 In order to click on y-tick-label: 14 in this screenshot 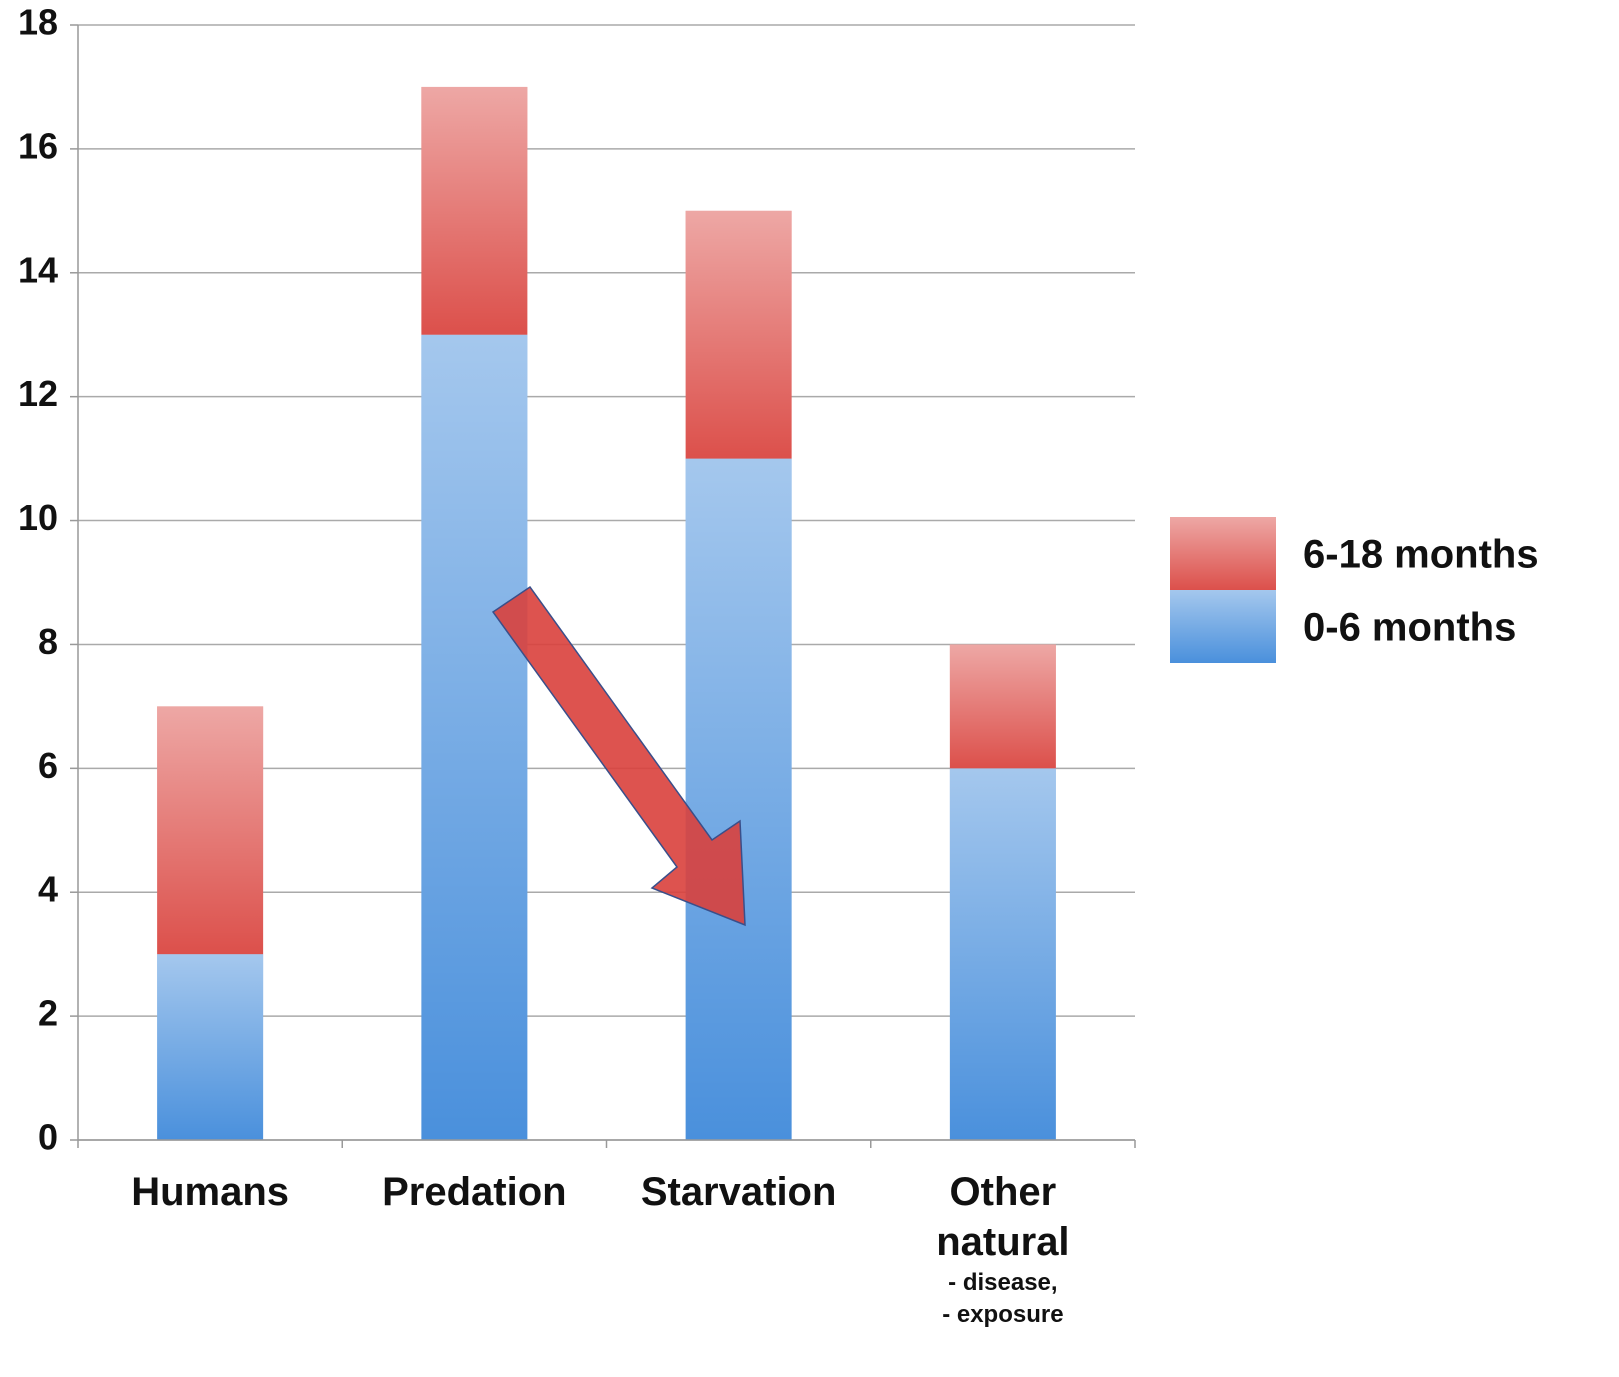, I will do `click(38, 269)`.